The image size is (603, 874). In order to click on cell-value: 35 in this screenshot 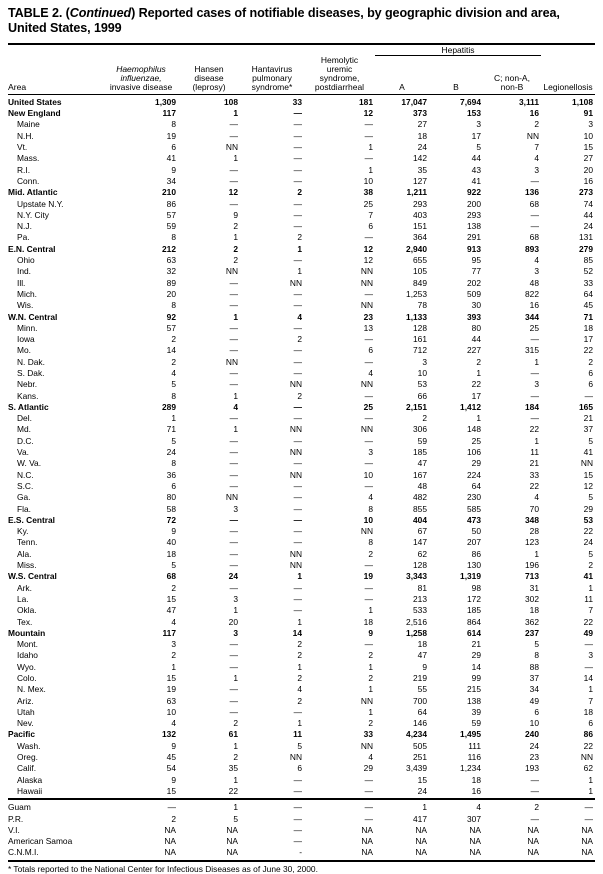, I will do `click(233, 768)`.